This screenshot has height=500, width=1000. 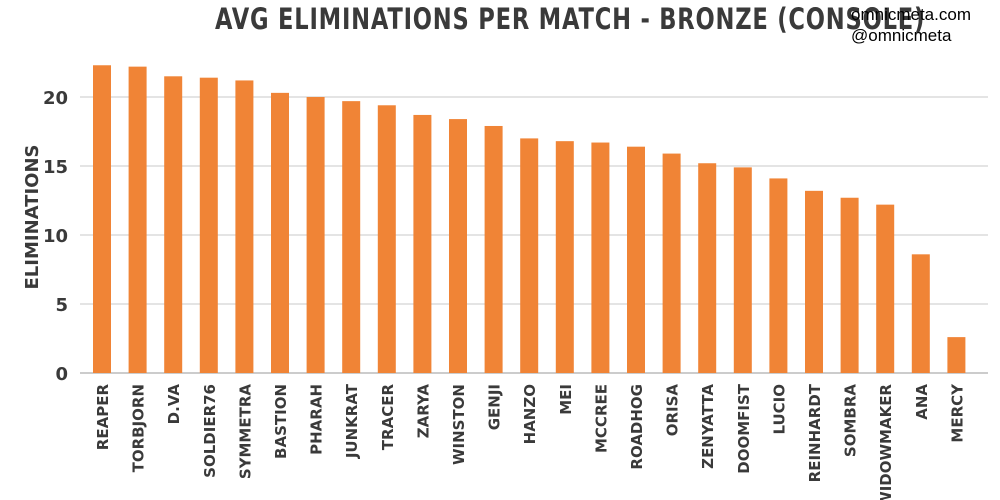 What do you see at coordinates (564, 257) in the screenshot?
I see `bar-mei` at bounding box center [564, 257].